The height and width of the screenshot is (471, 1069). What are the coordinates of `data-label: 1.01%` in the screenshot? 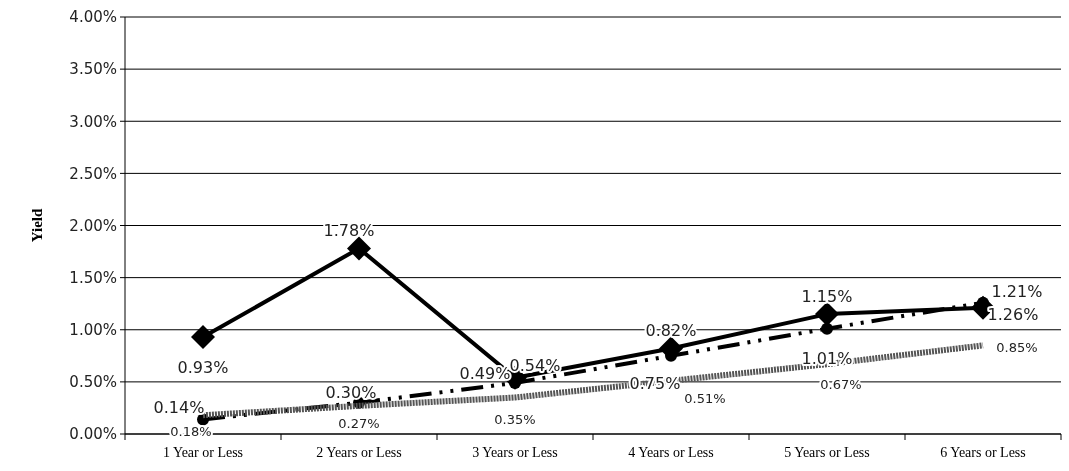 It's located at (827, 359).